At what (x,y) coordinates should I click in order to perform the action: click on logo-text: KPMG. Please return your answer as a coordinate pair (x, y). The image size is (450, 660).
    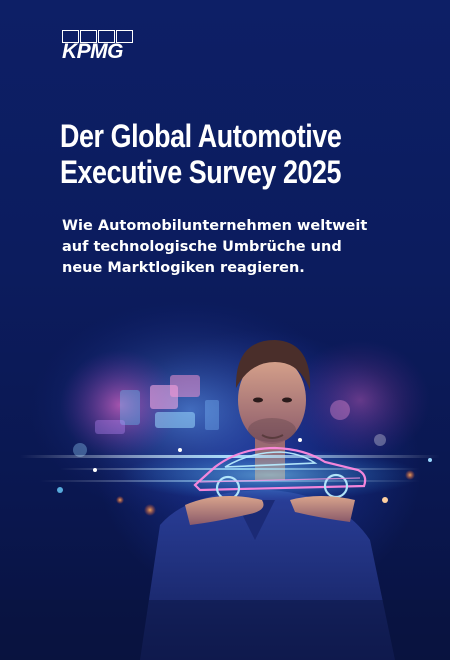
    Looking at the image, I should click on (93, 51).